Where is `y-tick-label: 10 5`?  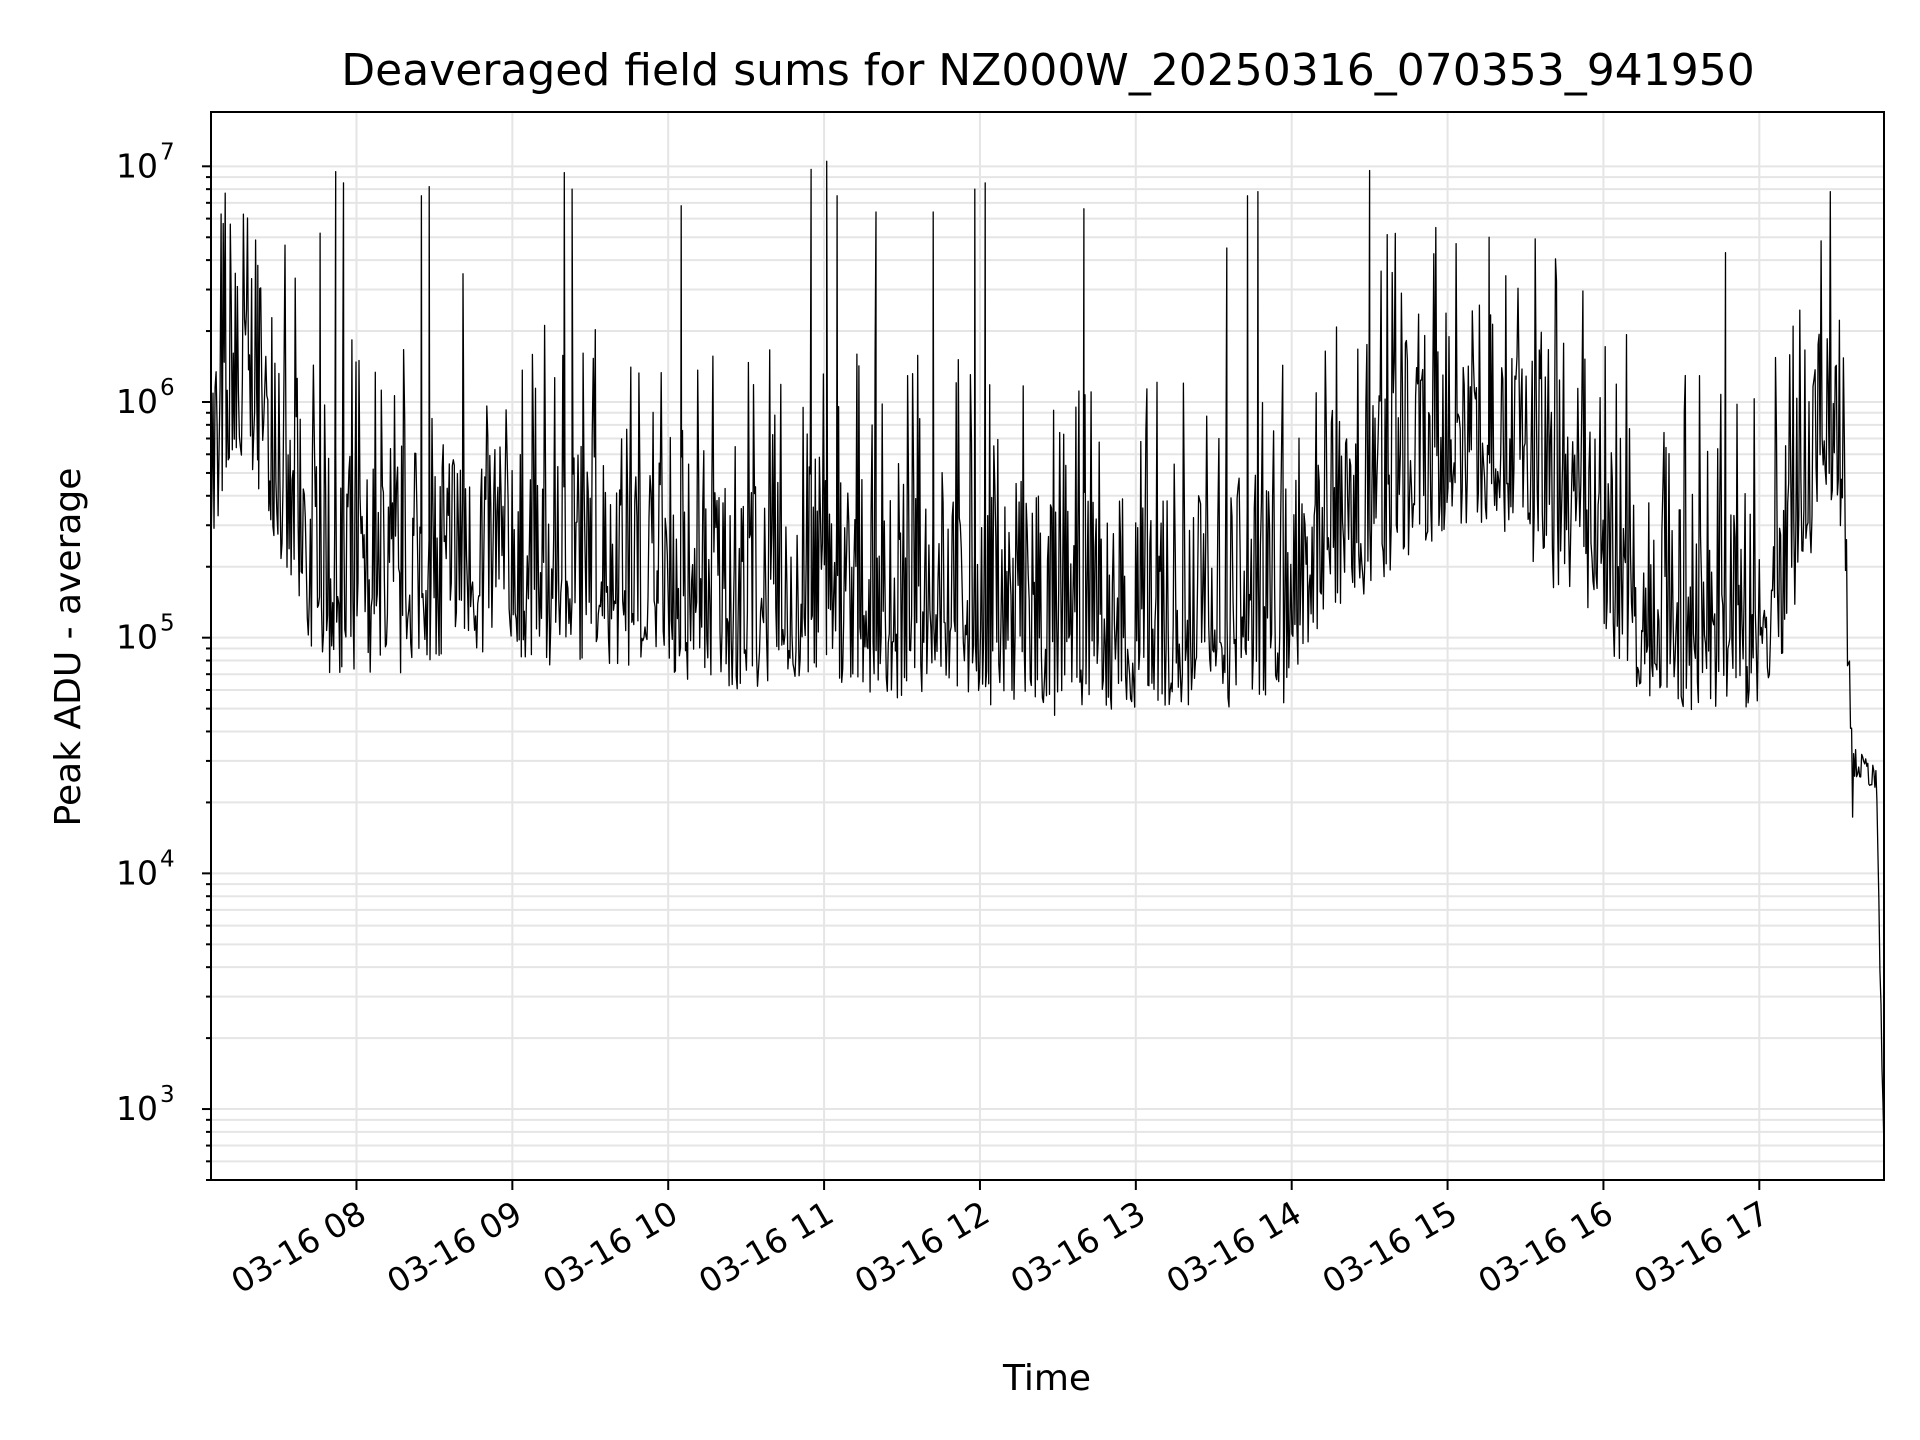
y-tick-label: 10 5 is located at coordinates (145, 634).